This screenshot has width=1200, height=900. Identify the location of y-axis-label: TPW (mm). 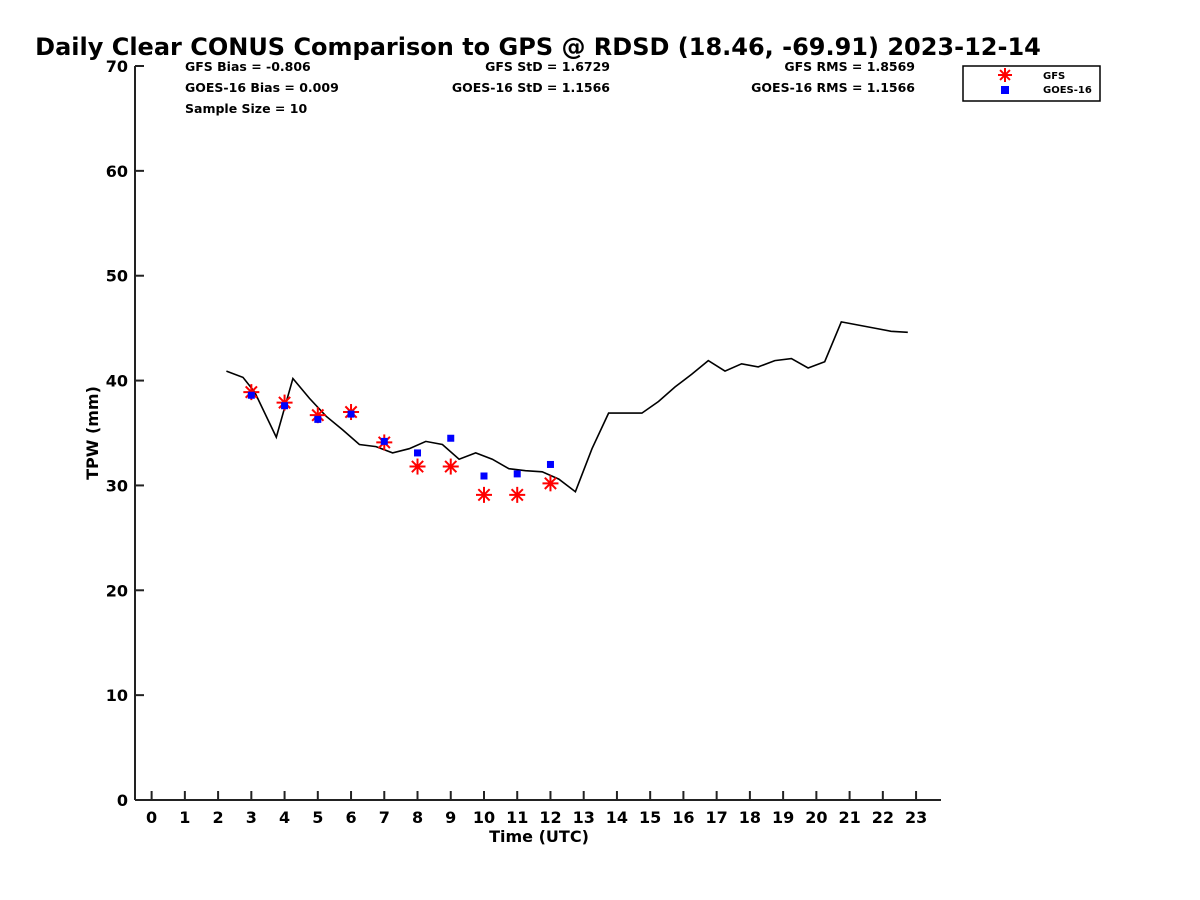
(92, 433).